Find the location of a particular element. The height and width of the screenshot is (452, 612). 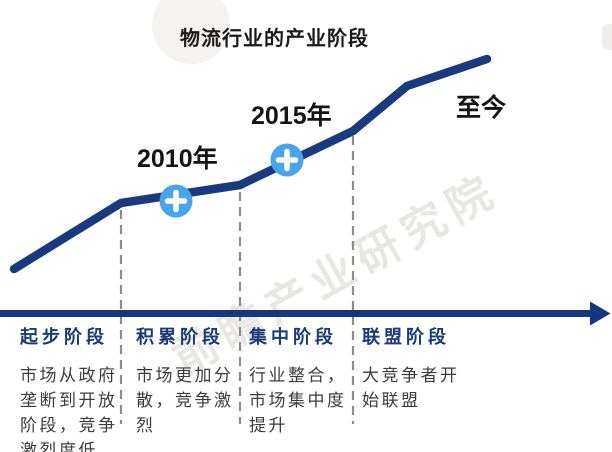

milestone-label-2015: 2015年 is located at coordinates (291, 116).